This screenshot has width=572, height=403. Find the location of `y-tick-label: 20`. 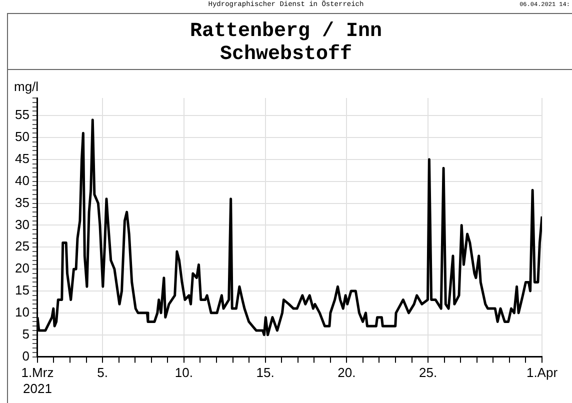

y-tick-label: 20 is located at coordinates (22, 268).